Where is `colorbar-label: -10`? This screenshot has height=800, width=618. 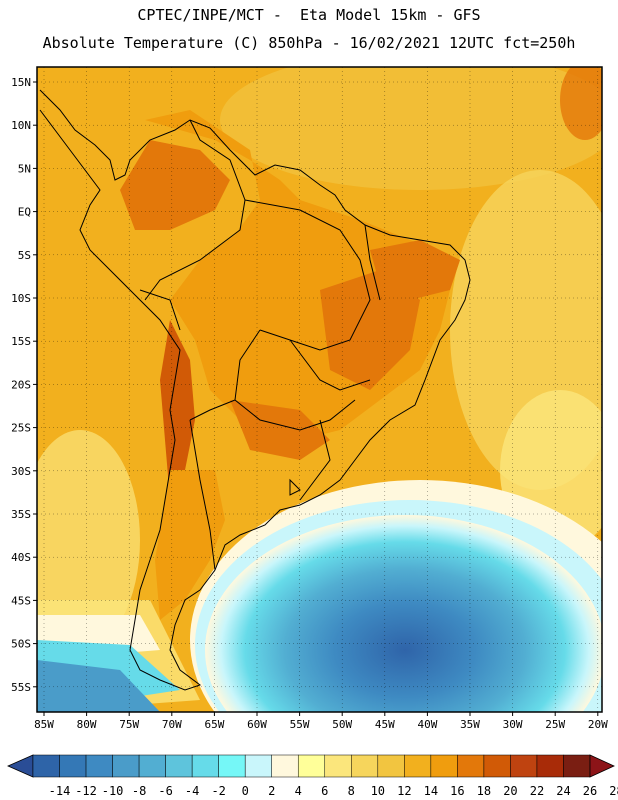
colorbar-label: -10 is located at coordinates (113, 791).